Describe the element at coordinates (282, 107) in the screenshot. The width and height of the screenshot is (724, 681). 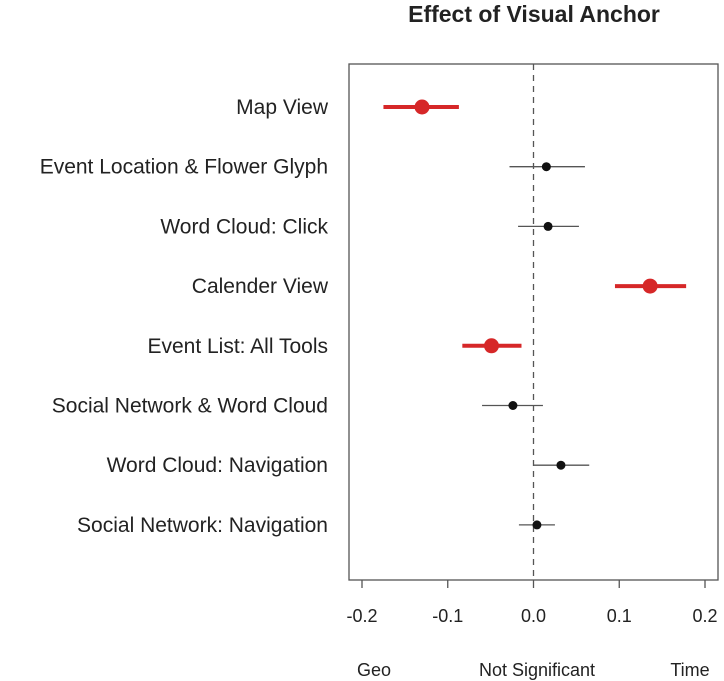
I see `category-label: Map View` at that location.